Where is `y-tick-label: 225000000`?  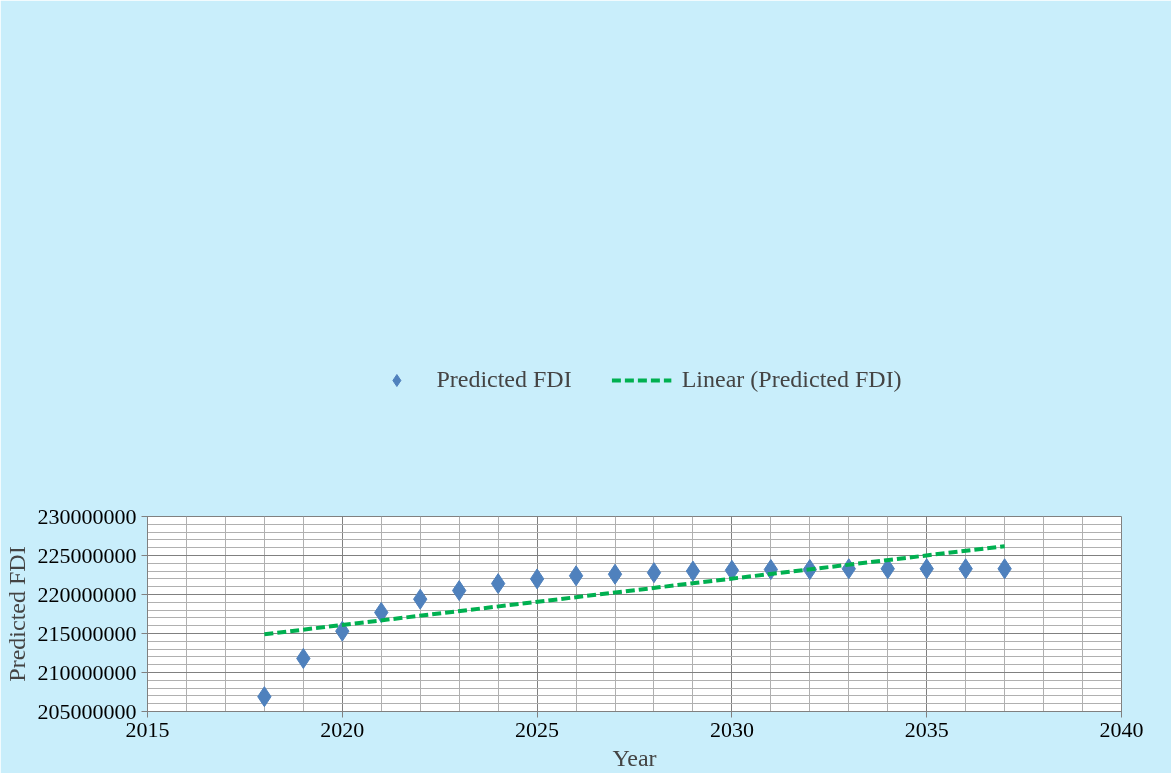
y-tick-label: 225000000 is located at coordinates (87, 555).